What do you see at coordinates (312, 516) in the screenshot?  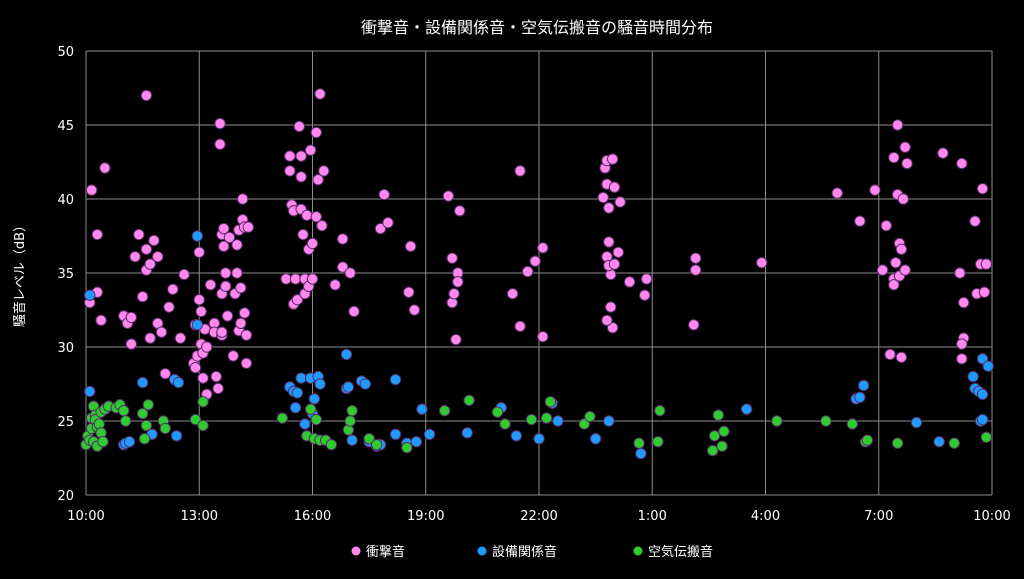 I see `x-tick-label: 16:00` at bounding box center [312, 516].